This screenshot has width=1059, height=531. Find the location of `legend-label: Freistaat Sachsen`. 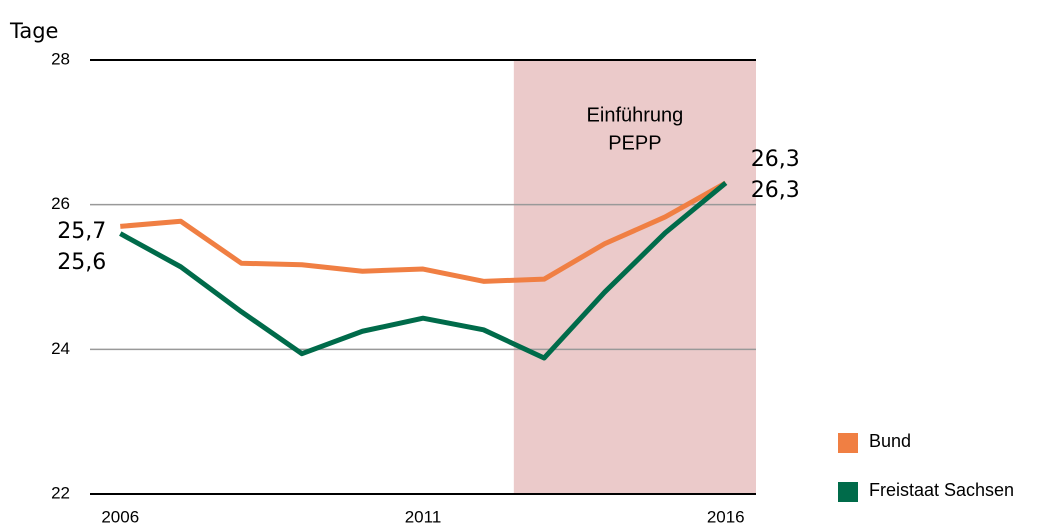

legend-label: Freistaat Sachsen is located at coordinates (941, 490).